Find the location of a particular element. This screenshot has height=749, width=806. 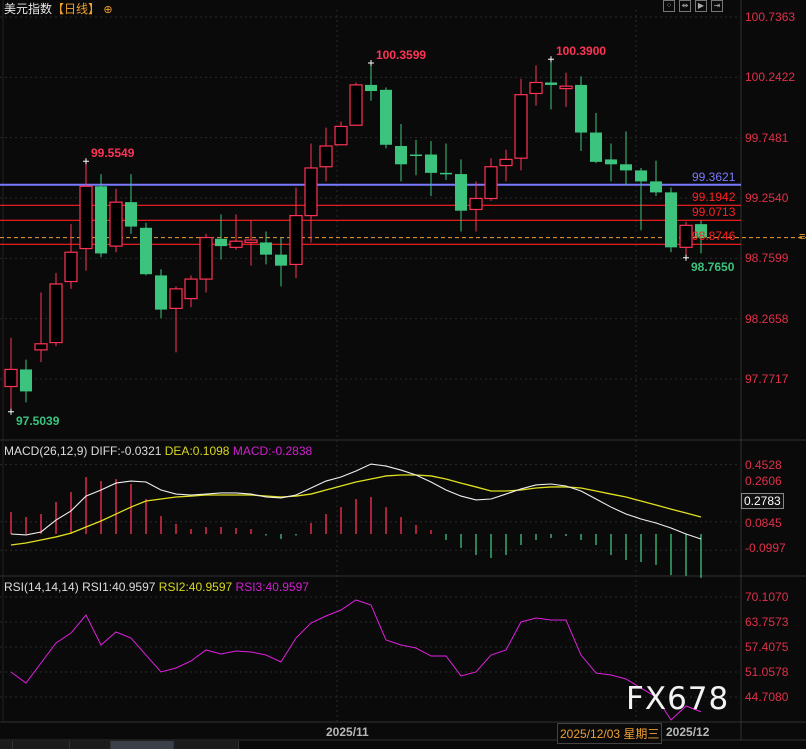

price-axis-label: 99.2540 is located at coordinates (767, 198).